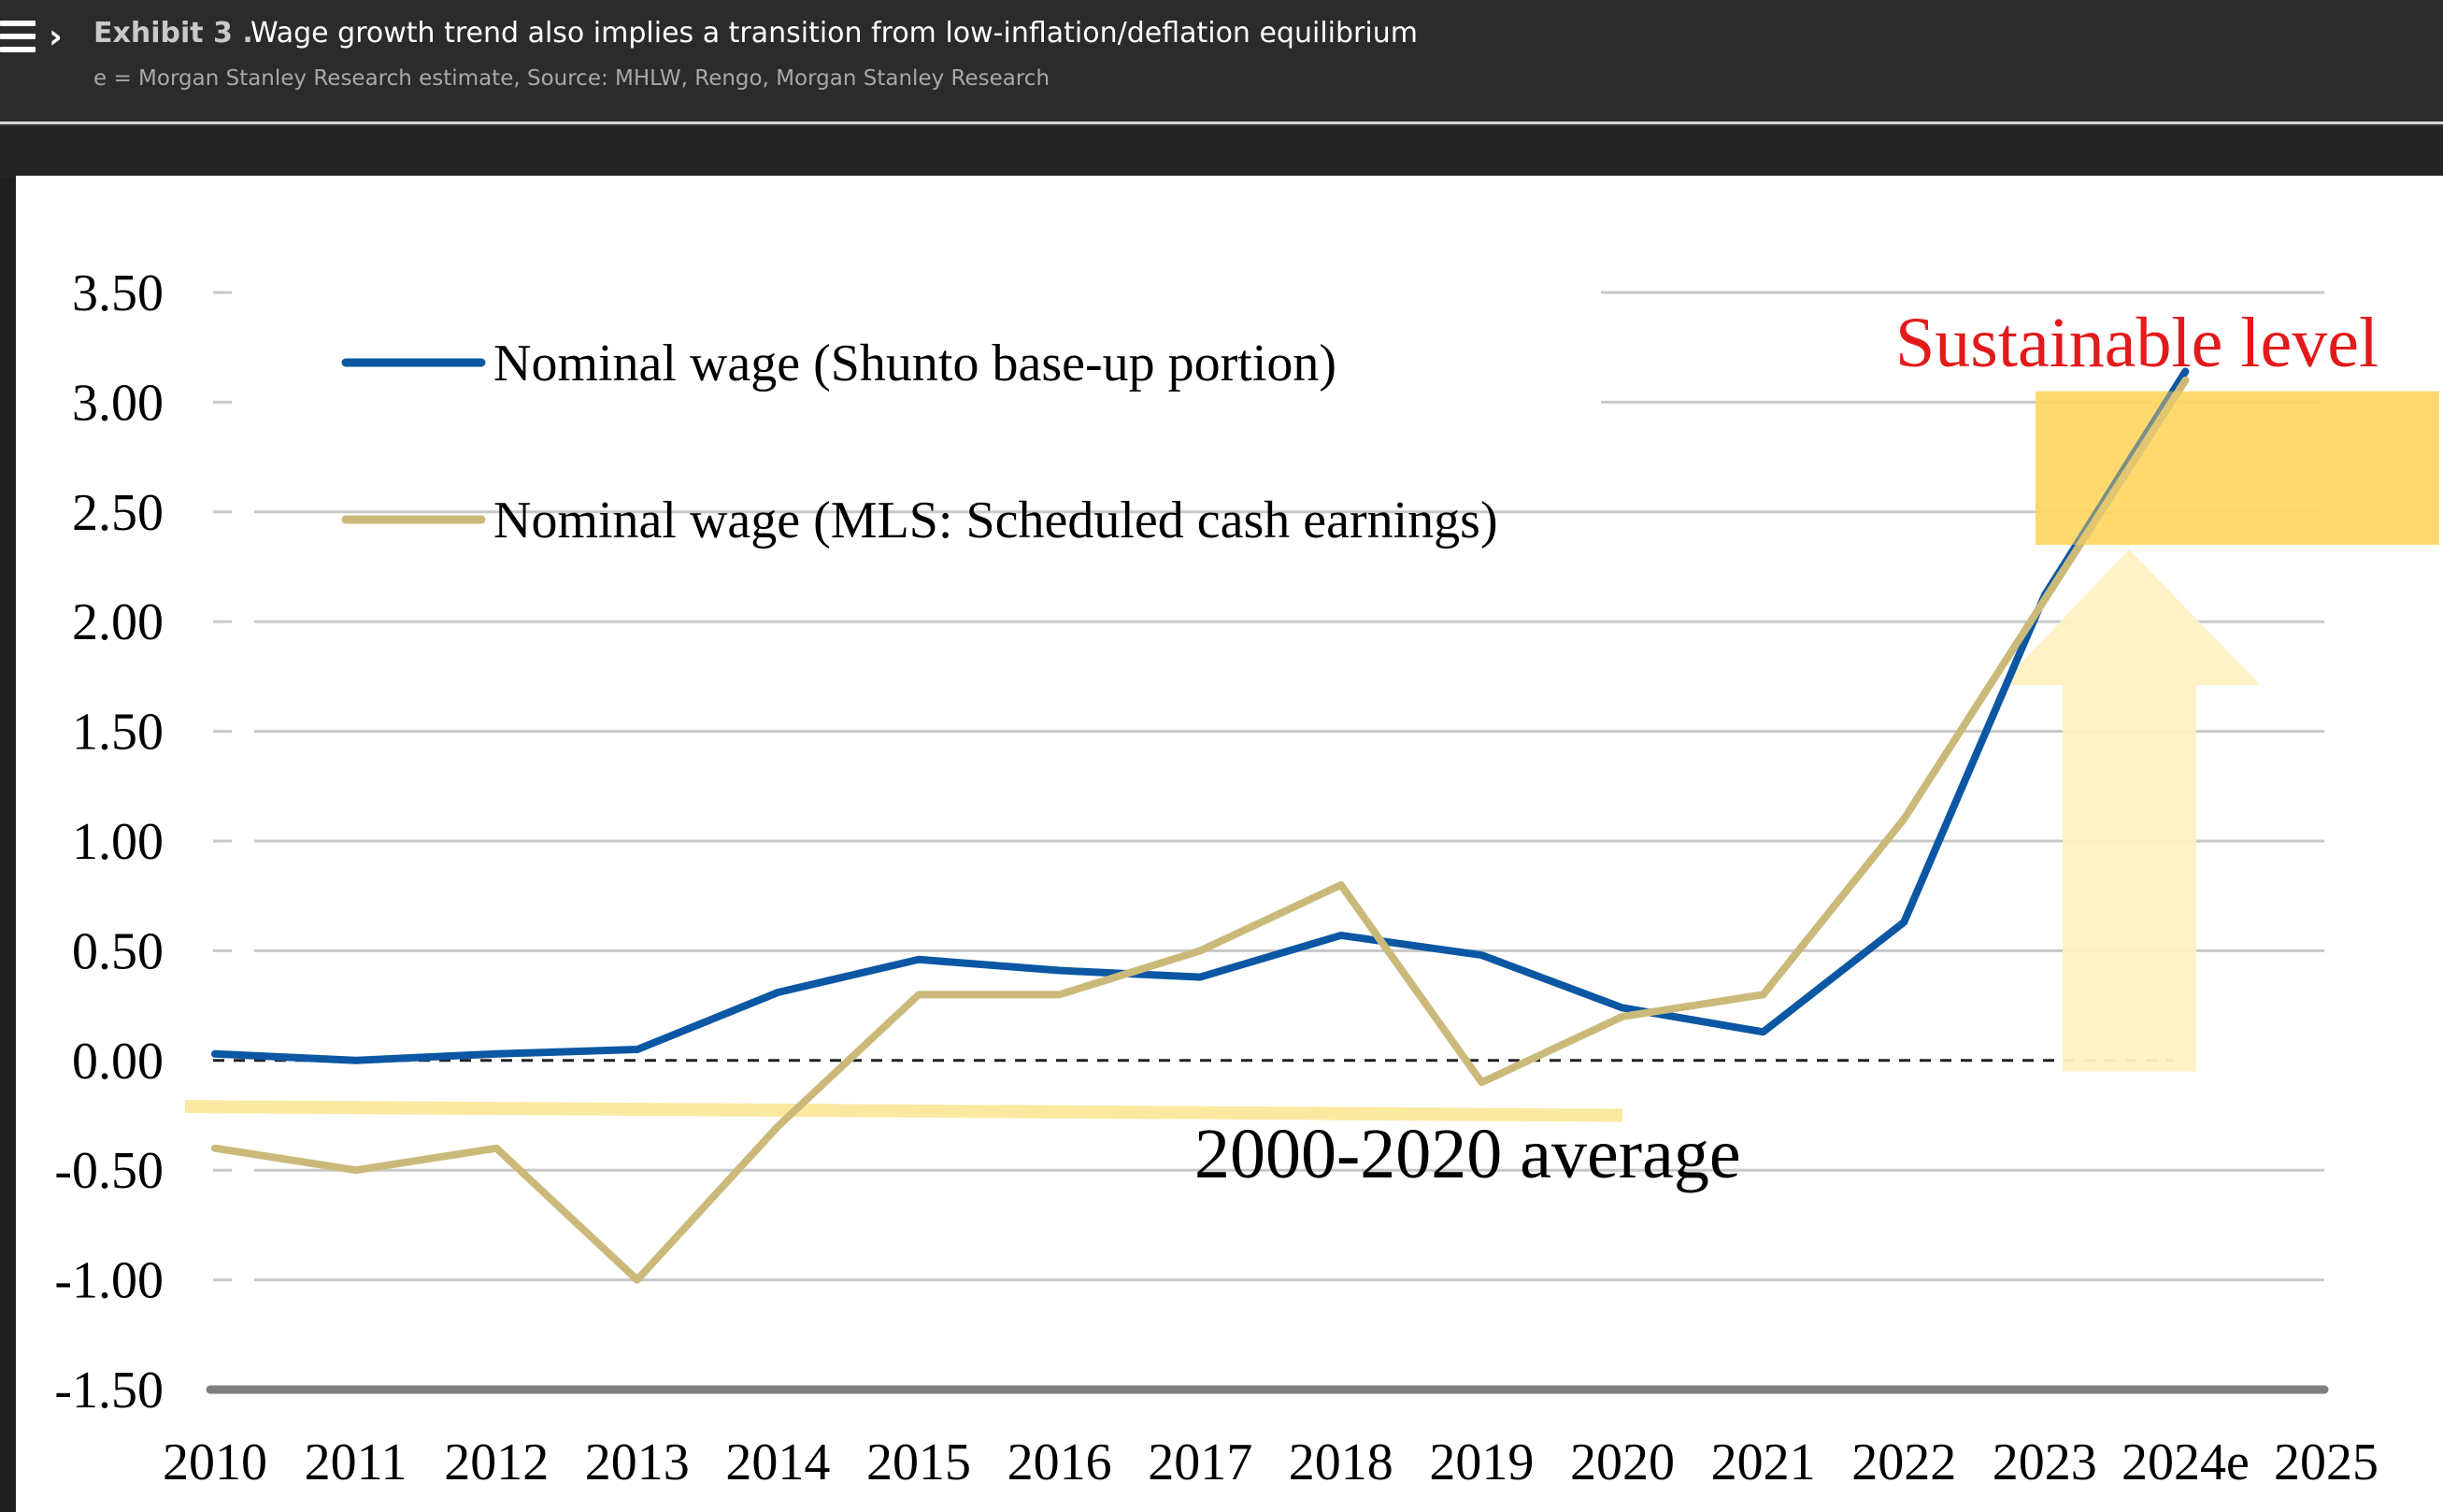 This screenshot has width=2443, height=1512. I want to click on y-tick-label: 0.50, so click(118, 951).